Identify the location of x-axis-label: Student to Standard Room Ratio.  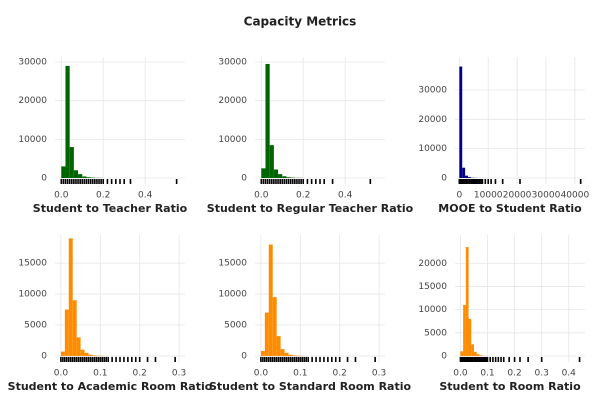
(310, 386).